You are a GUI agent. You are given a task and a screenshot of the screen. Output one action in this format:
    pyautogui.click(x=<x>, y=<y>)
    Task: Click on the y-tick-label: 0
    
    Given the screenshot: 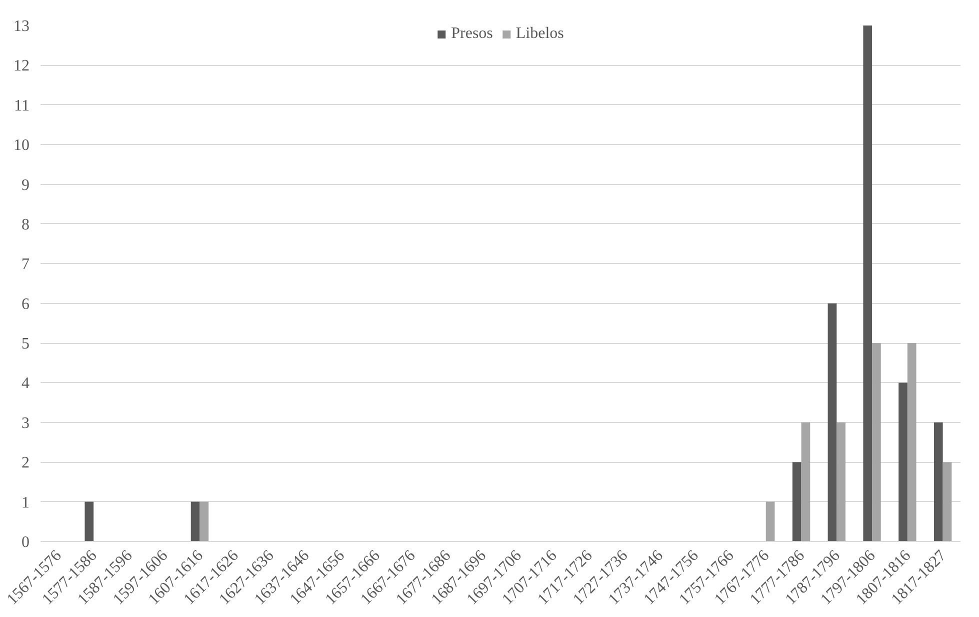 What is the action you would take?
    pyautogui.click(x=26, y=542)
    